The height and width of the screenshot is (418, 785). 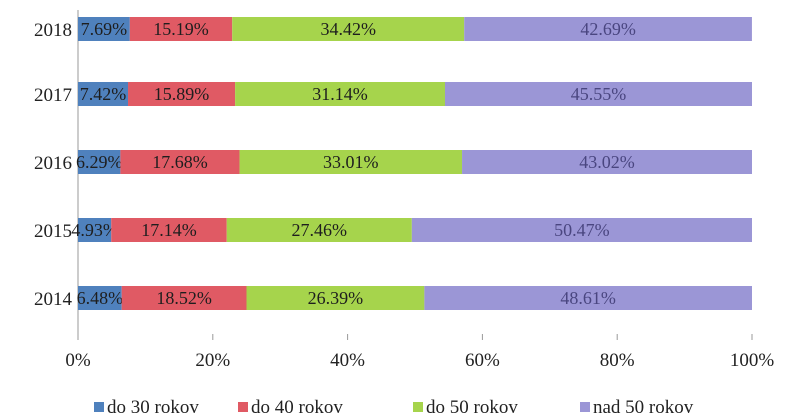 I want to click on data-label-2017-series-2: 15.89%, so click(x=182, y=94).